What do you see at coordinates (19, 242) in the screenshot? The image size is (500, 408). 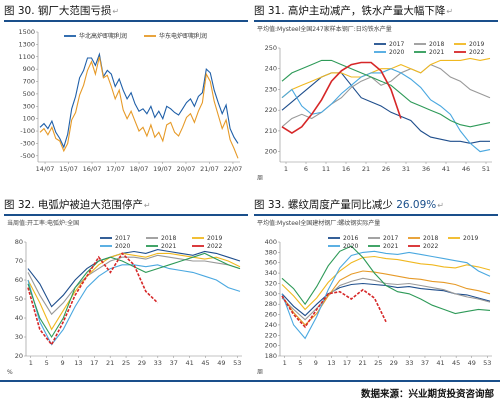 I see `y-tick-label: 80` at bounding box center [19, 242].